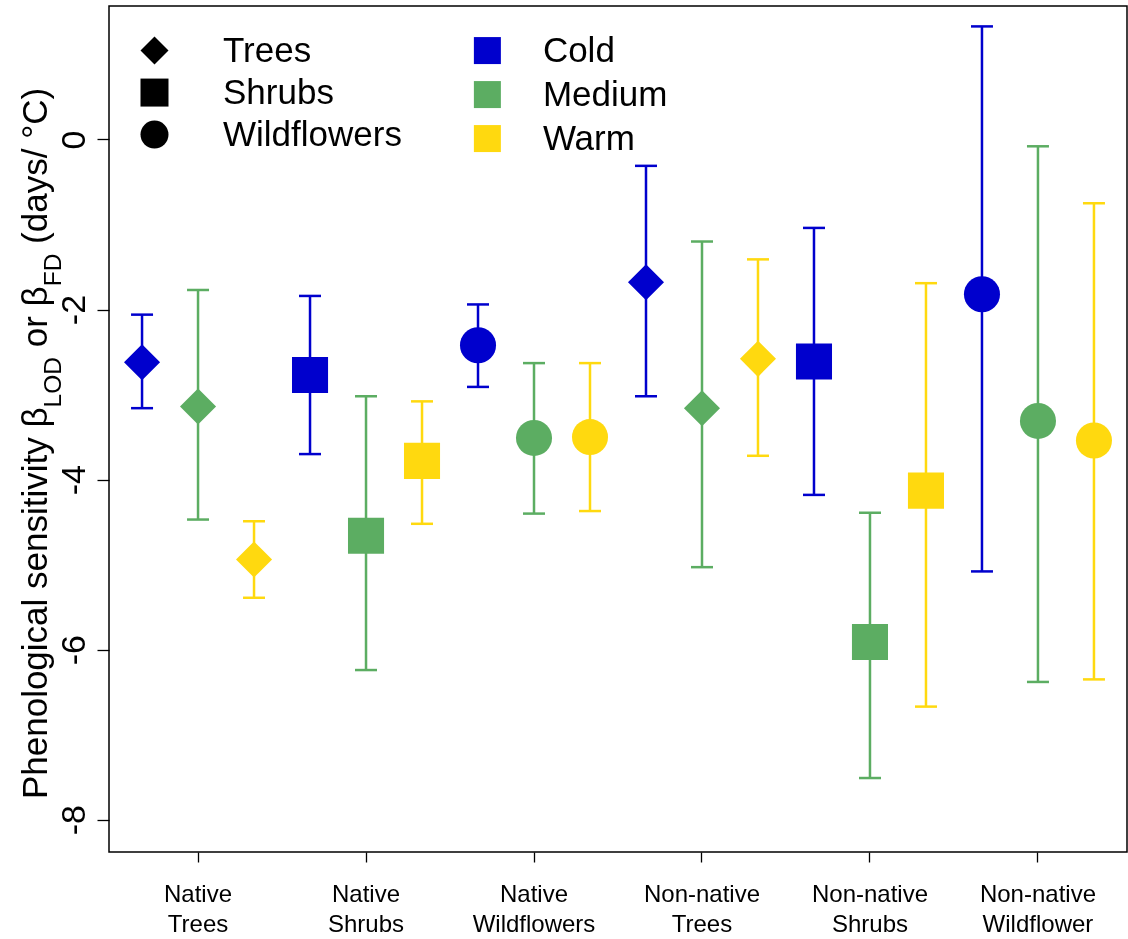 The height and width of the screenshot is (939, 1128). What do you see at coordinates (578, 49) in the screenshot?
I see `legend-label: Cold` at bounding box center [578, 49].